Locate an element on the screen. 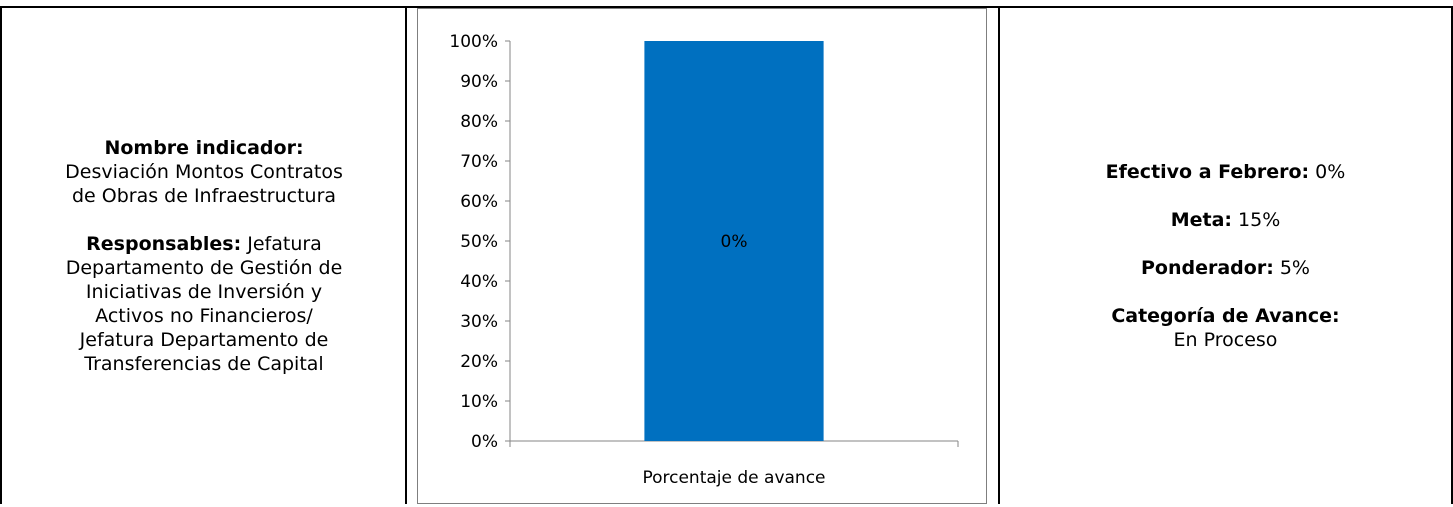 This screenshot has height=507, width=1453. table-left-border is located at coordinates (1, 255).